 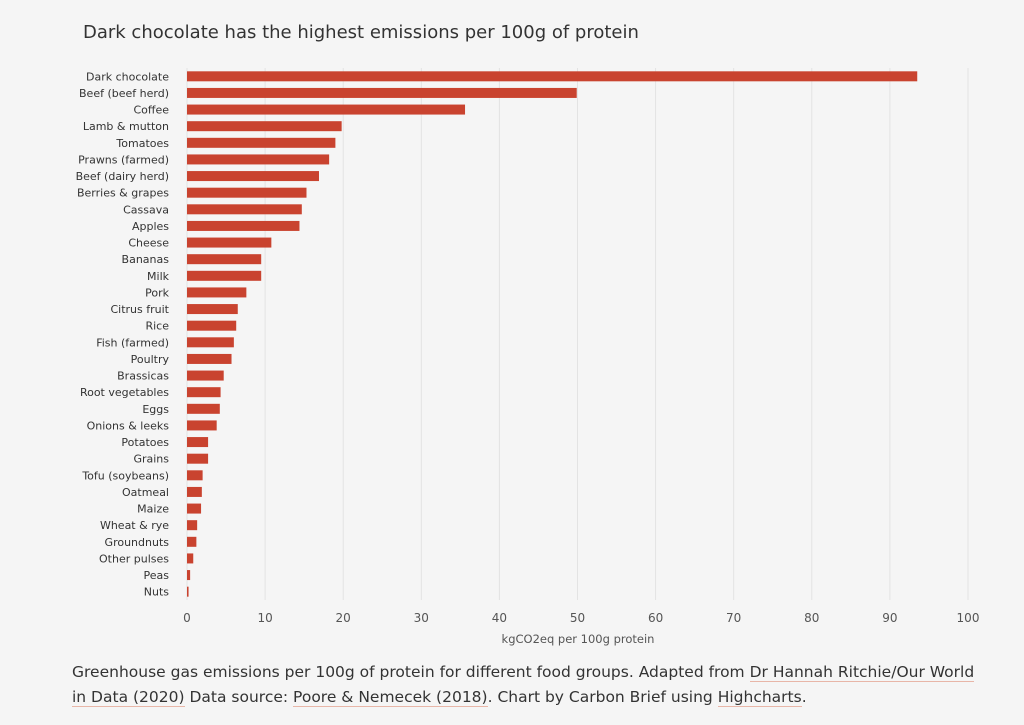 I want to click on category-label: Brassicas, so click(x=143, y=376).